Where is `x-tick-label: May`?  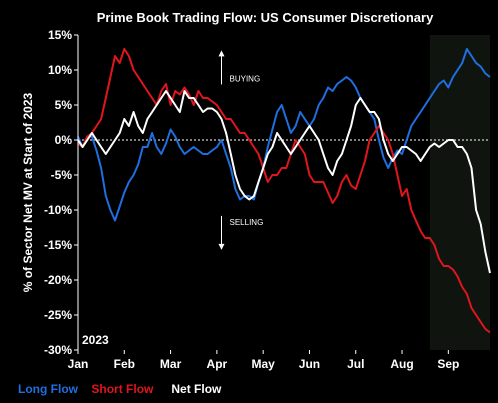
x-tick-label: May is located at coordinates (263, 364).